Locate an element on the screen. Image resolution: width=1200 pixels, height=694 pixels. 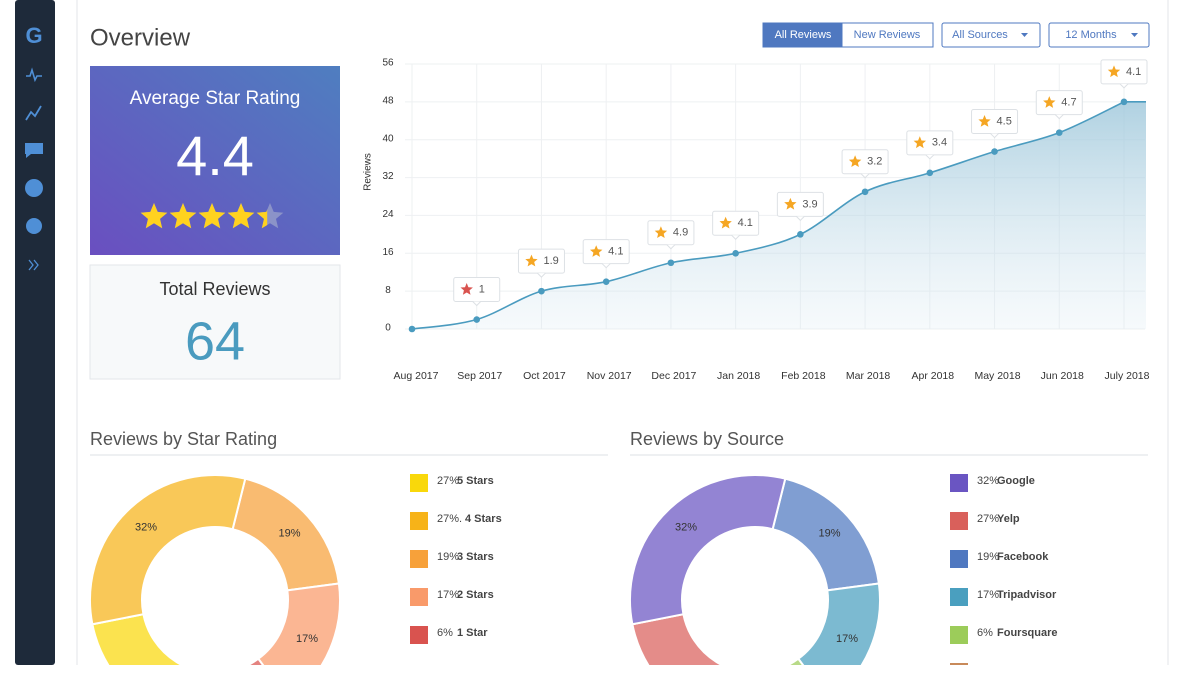
card-title: Average Star Rating is located at coordinates (215, 98).